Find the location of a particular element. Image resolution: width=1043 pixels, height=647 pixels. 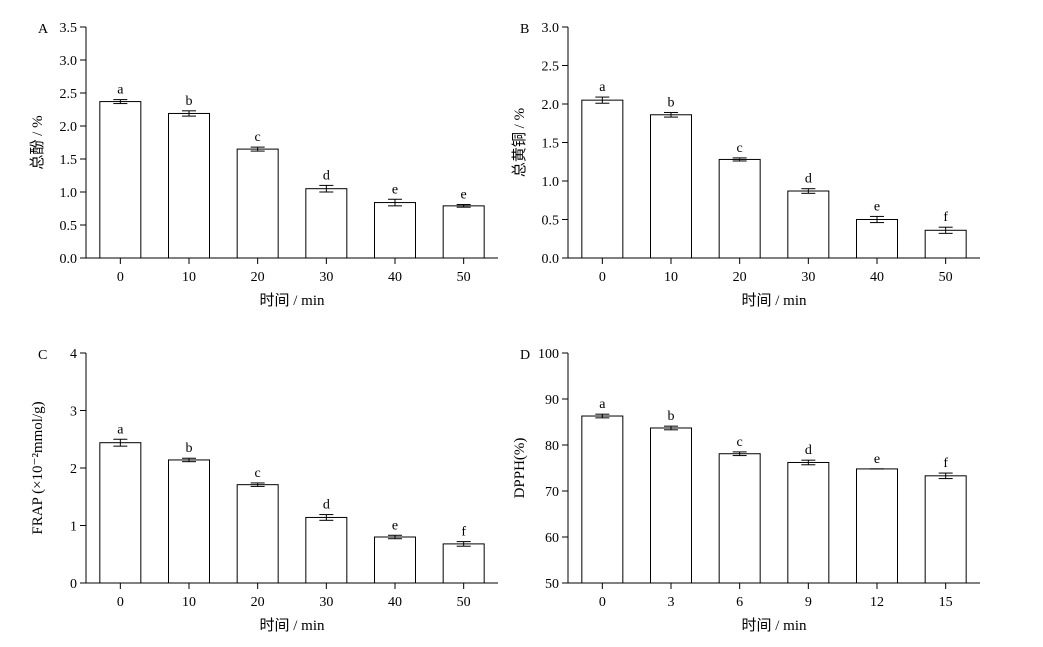

y-tick-label: 60 is located at coordinates (552, 538).